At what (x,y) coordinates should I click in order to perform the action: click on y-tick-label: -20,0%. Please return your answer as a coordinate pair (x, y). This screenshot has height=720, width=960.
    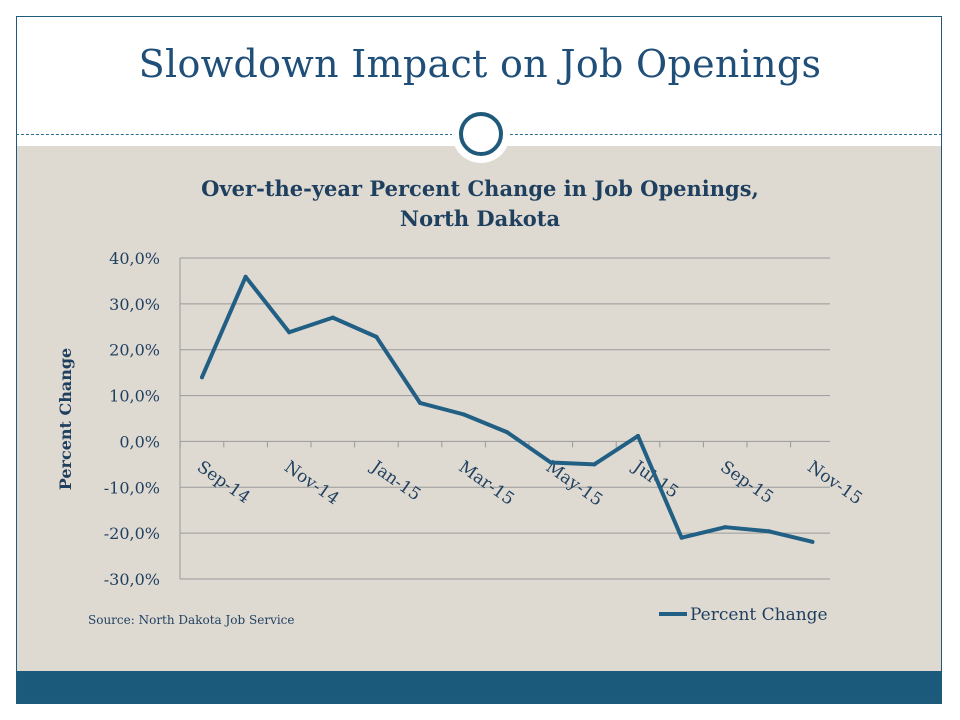
    Looking at the image, I should click on (132, 533).